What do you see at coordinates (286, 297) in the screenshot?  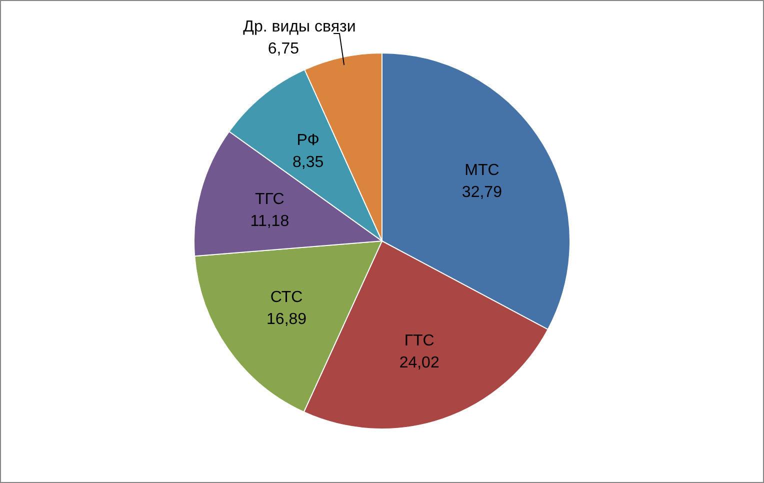 I see `slice-label: СТС` at bounding box center [286, 297].